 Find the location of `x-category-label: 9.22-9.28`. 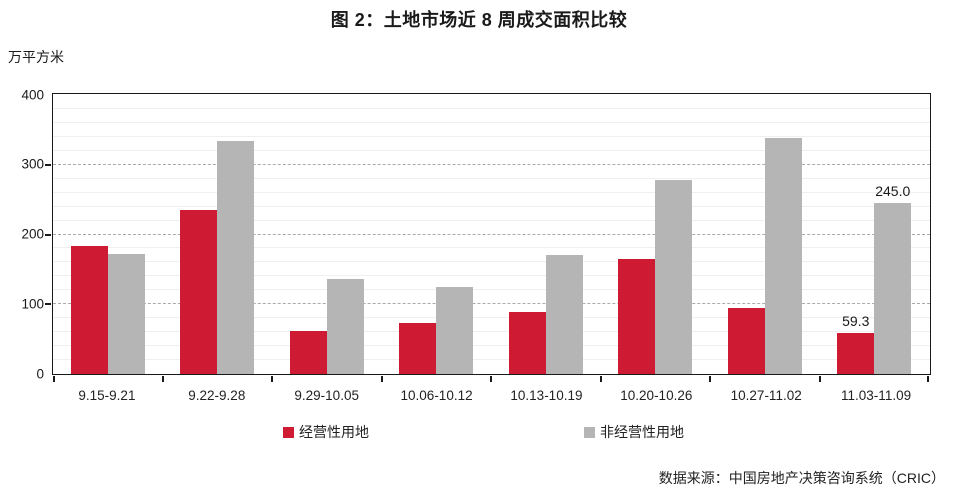

x-category-label: 9.22-9.28 is located at coordinates (217, 395).